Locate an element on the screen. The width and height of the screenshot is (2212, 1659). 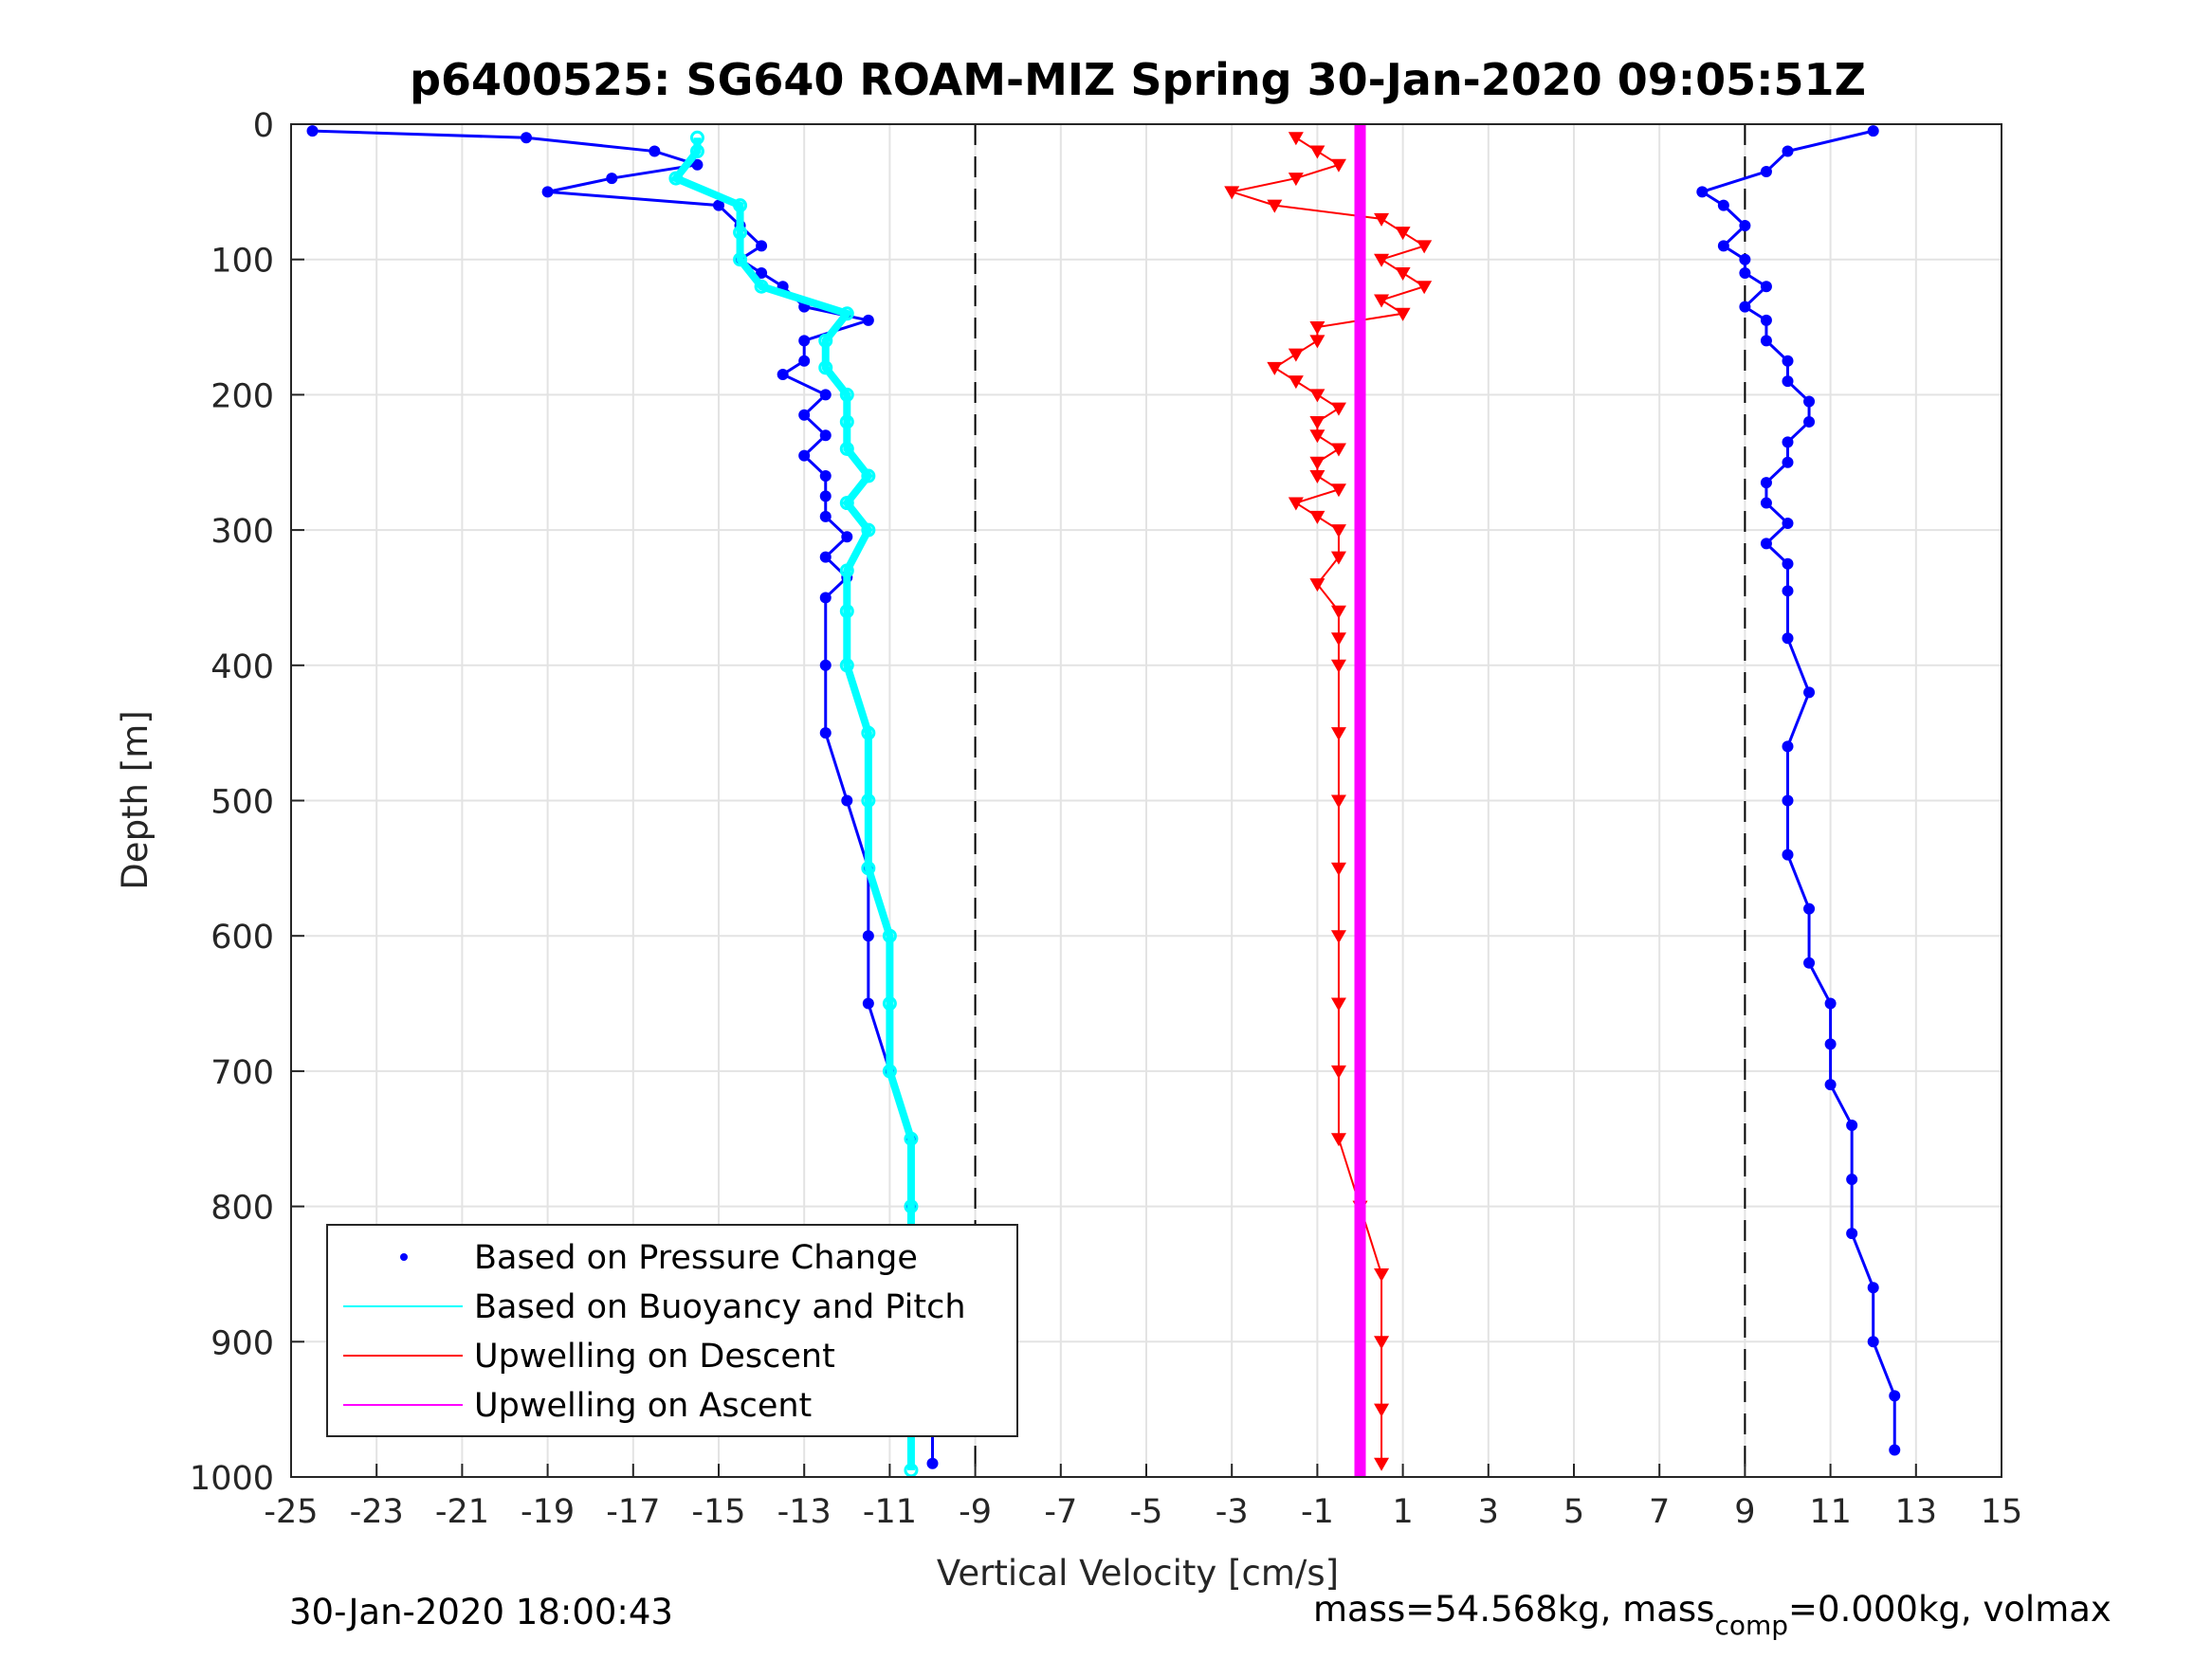
y-tick-label: 900 is located at coordinates (242, 1343).